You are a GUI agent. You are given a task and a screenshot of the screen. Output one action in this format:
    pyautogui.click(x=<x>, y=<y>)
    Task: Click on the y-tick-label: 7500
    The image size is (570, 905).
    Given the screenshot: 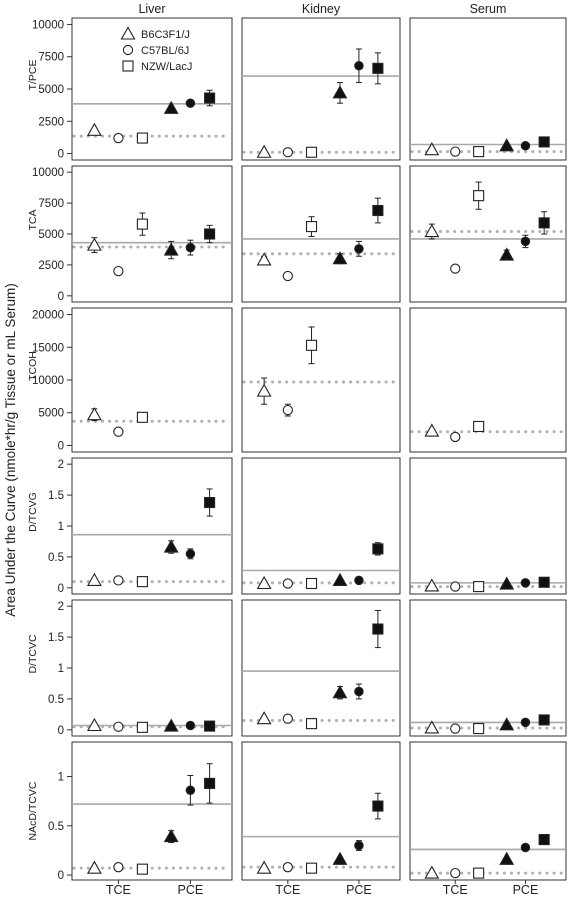 What is the action you would take?
    pyautogui.click(x=51, y=204)
    